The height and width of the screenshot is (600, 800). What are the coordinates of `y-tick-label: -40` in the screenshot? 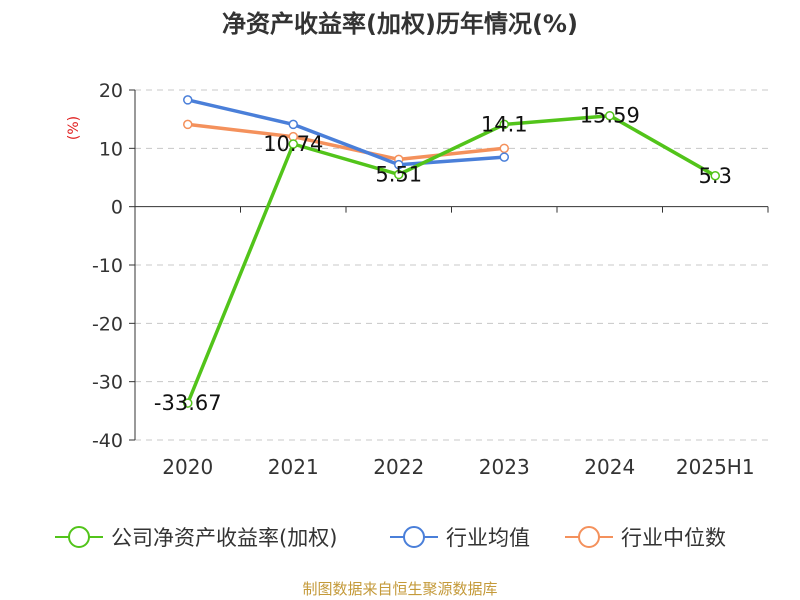 It's located at (107, 441).